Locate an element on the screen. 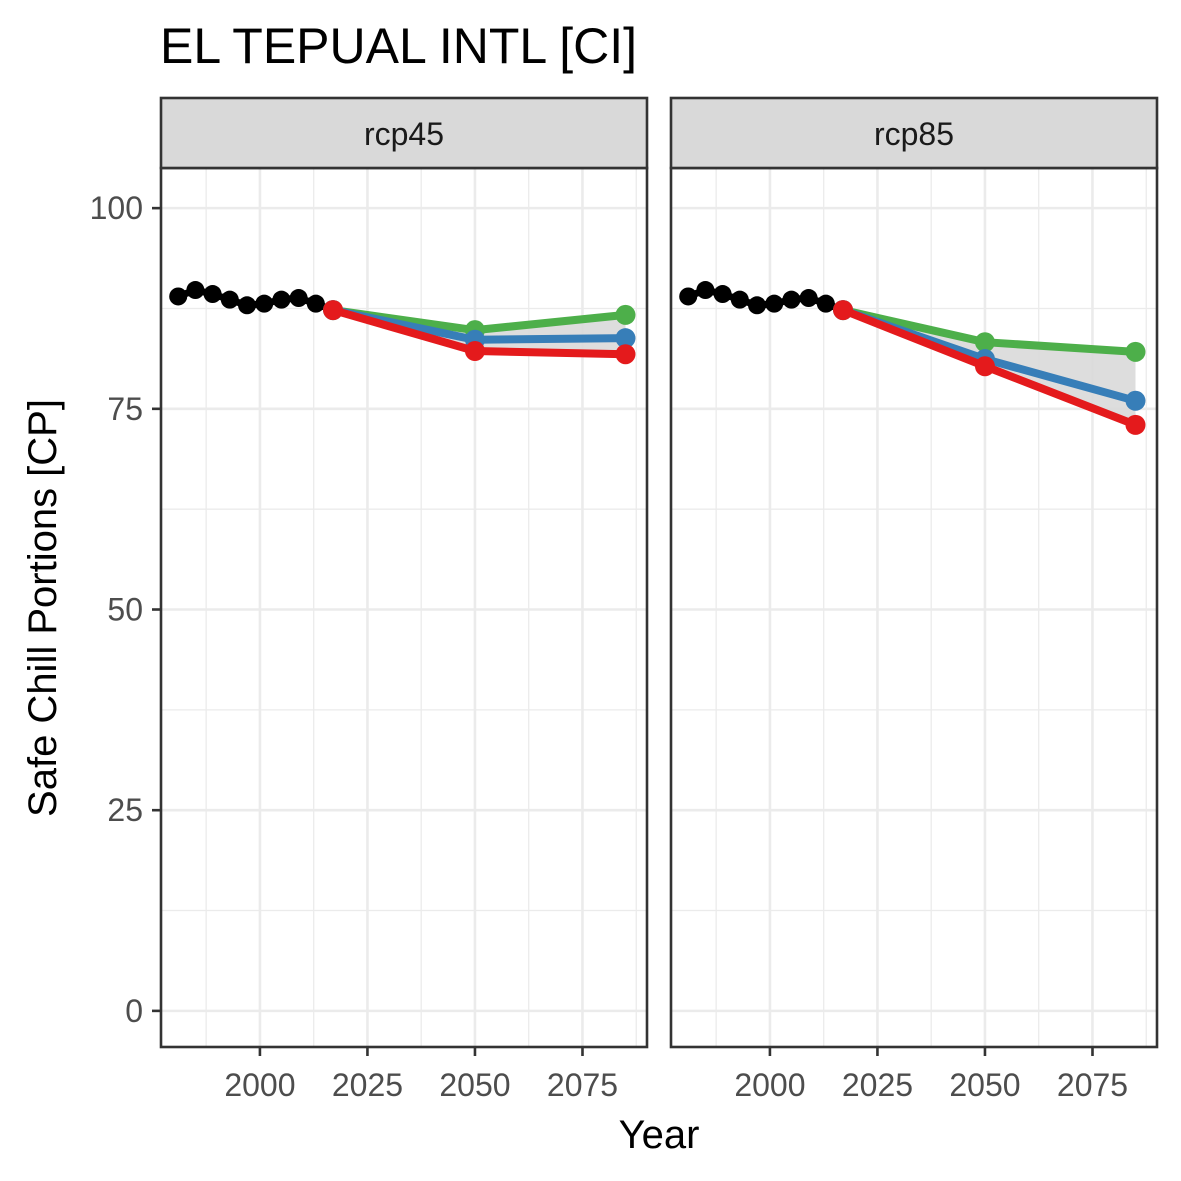  facet-strip-label: rcp45 is located at coordinates (404, 134).